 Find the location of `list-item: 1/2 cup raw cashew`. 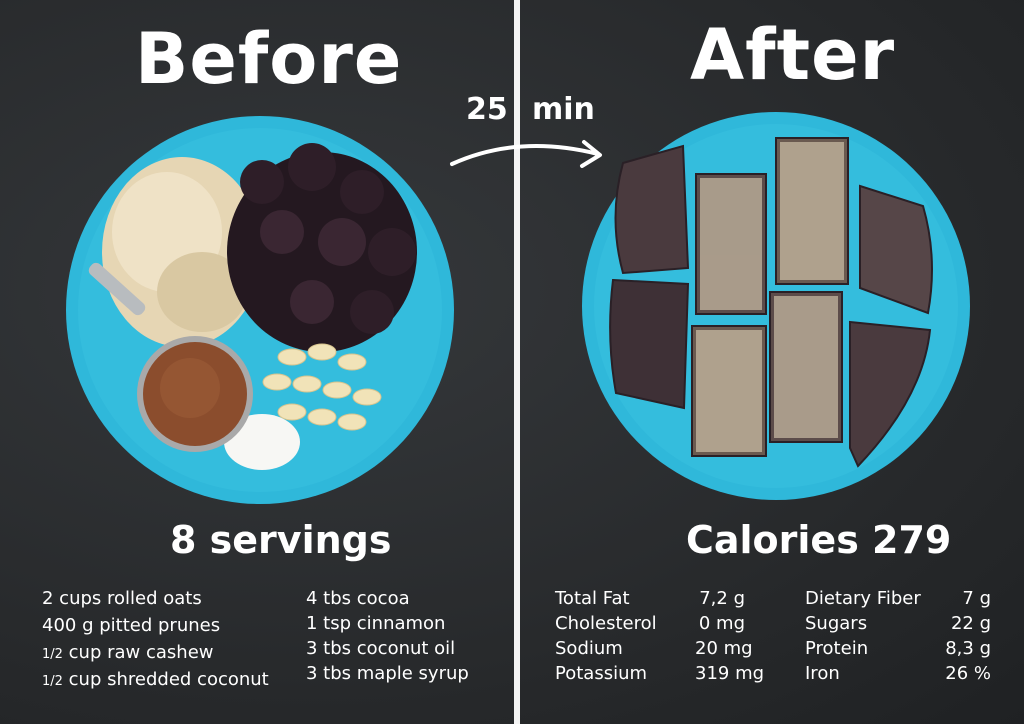

list-item: 1/2 cup raw cashew is located at coordinates (155, 653).